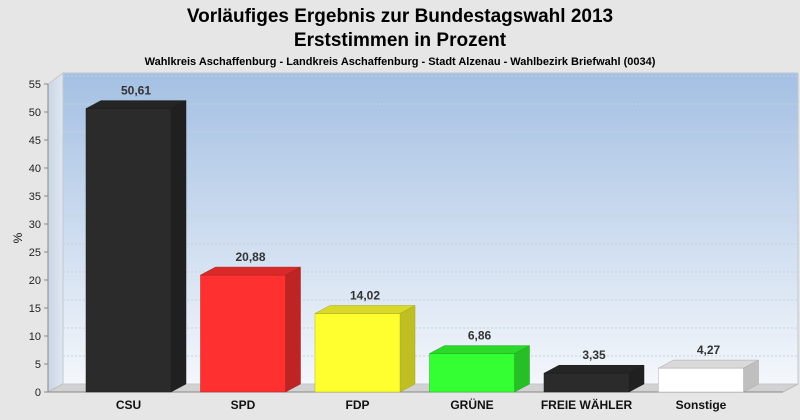  Describe the element at coordinates (701, 405) in the screenshot. I see `x-tick-label: Sonstige` at that location.